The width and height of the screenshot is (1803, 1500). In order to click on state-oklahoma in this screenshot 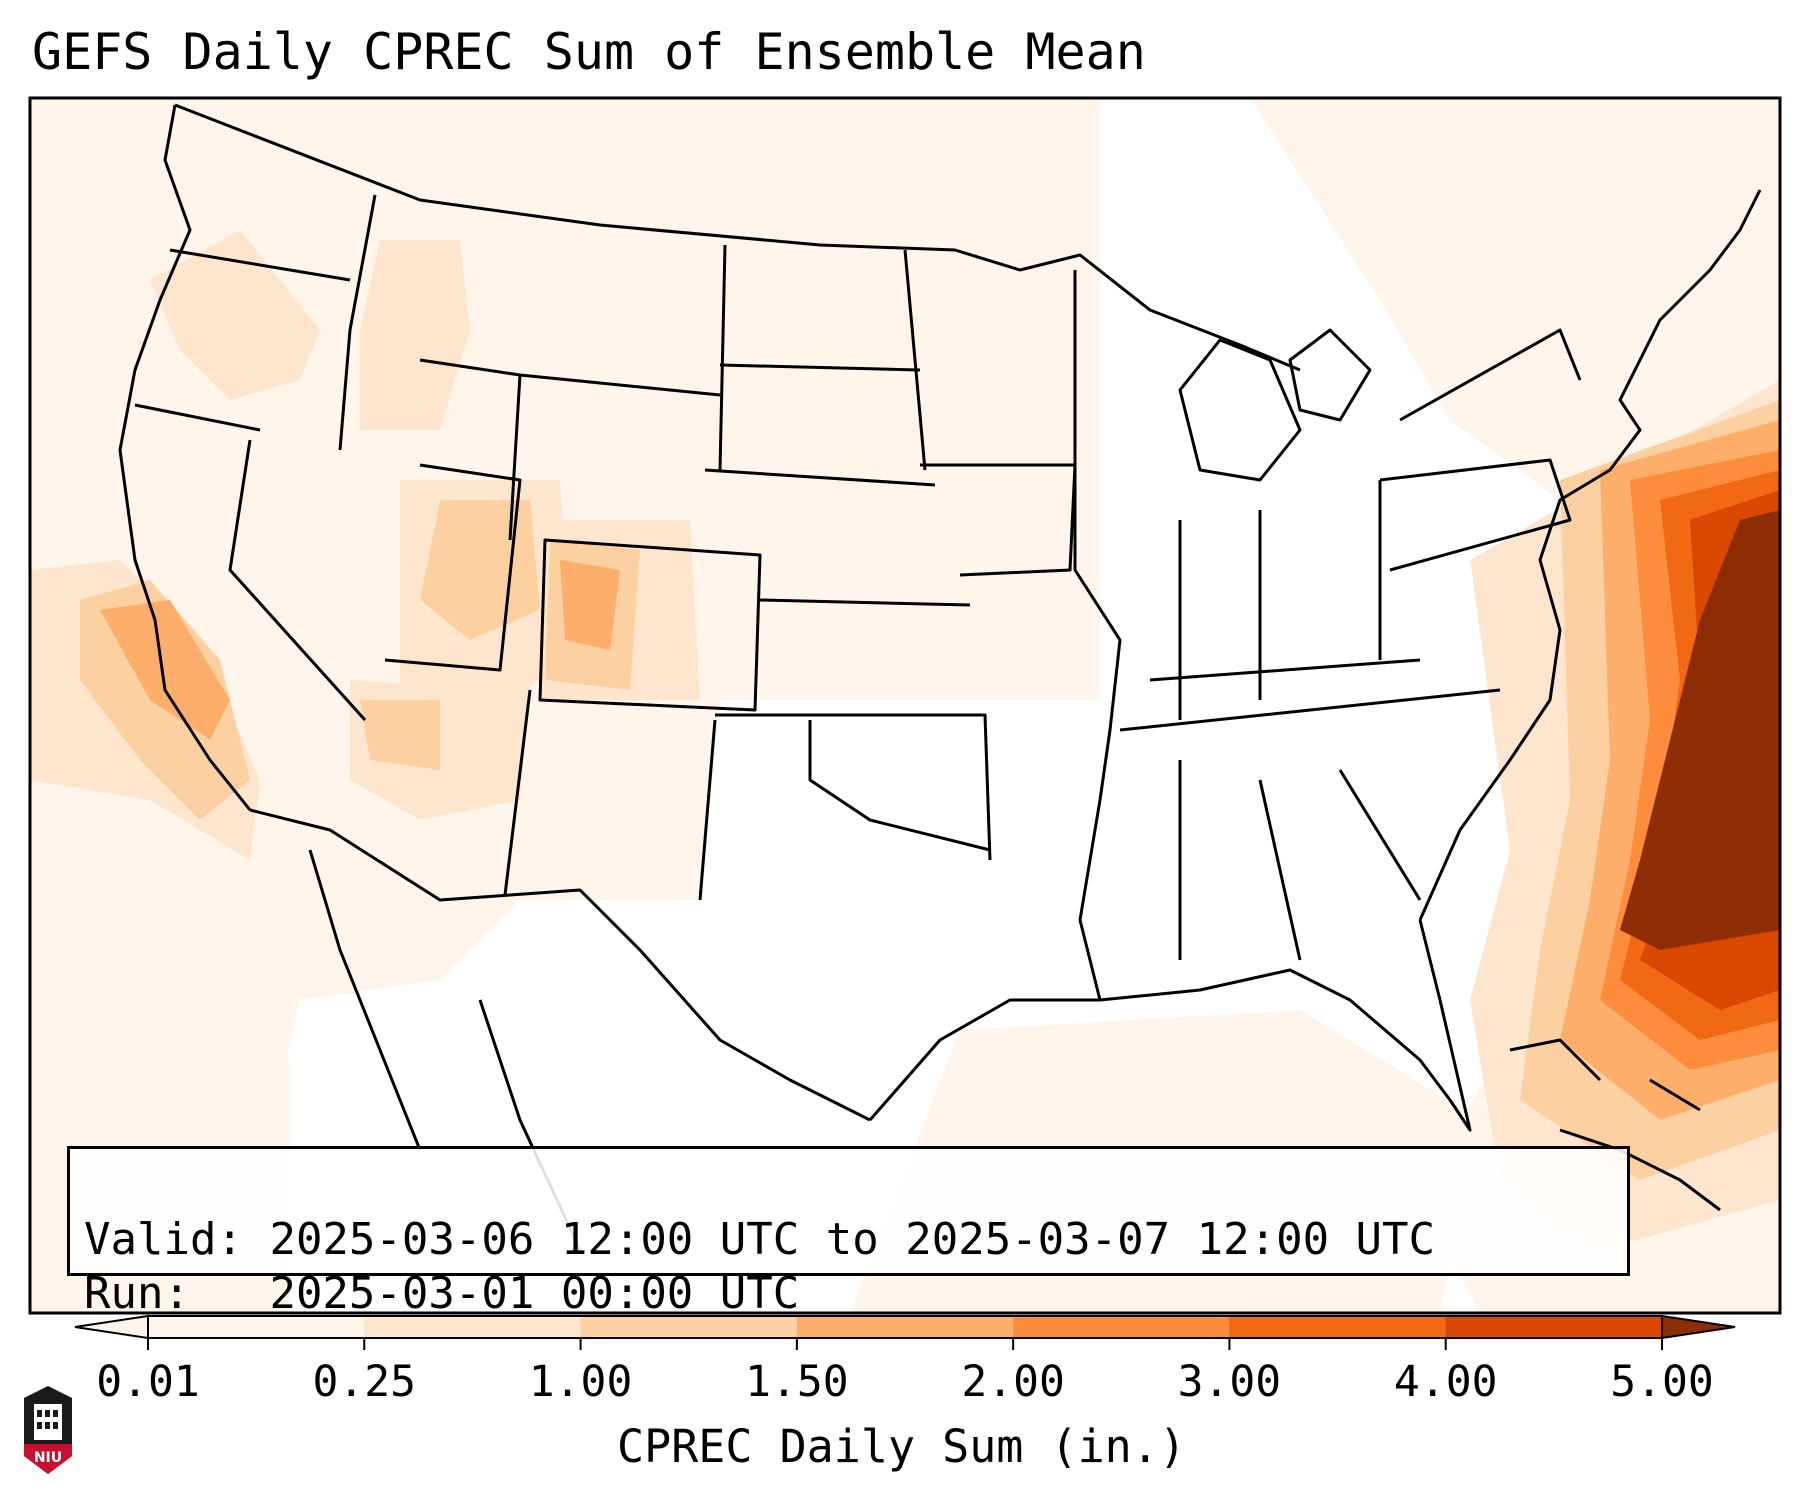, I will do `click(853, 787)`.